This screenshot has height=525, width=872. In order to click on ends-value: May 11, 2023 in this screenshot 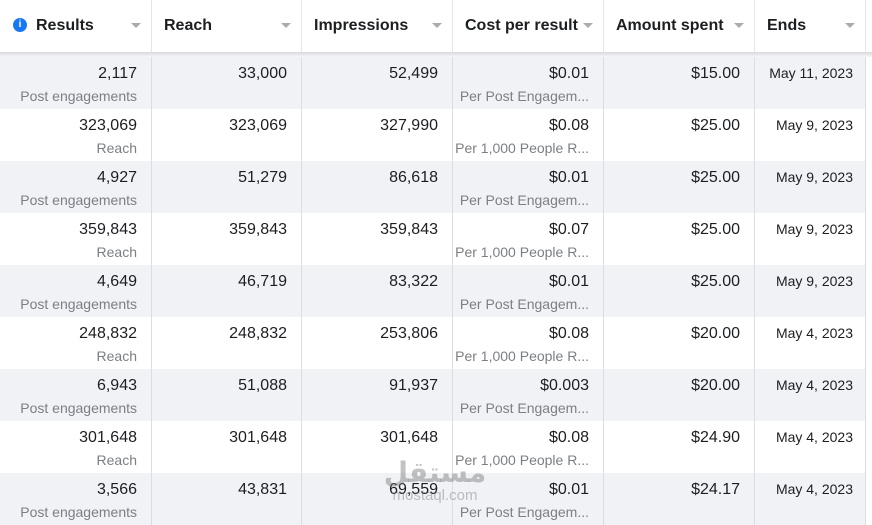, I will do `click(811, 73)`.